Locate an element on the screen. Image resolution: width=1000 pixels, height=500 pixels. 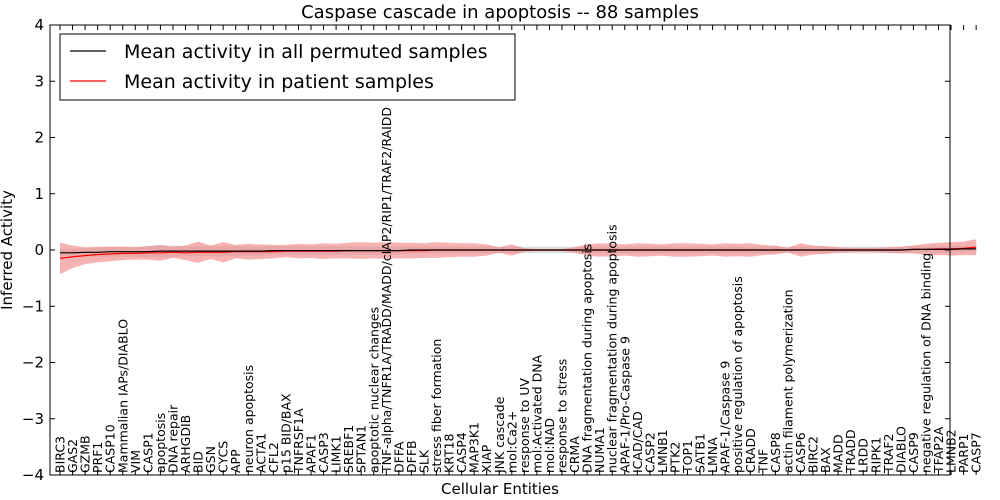
y-tick-label: 3 is located at coordinates (39, 81).